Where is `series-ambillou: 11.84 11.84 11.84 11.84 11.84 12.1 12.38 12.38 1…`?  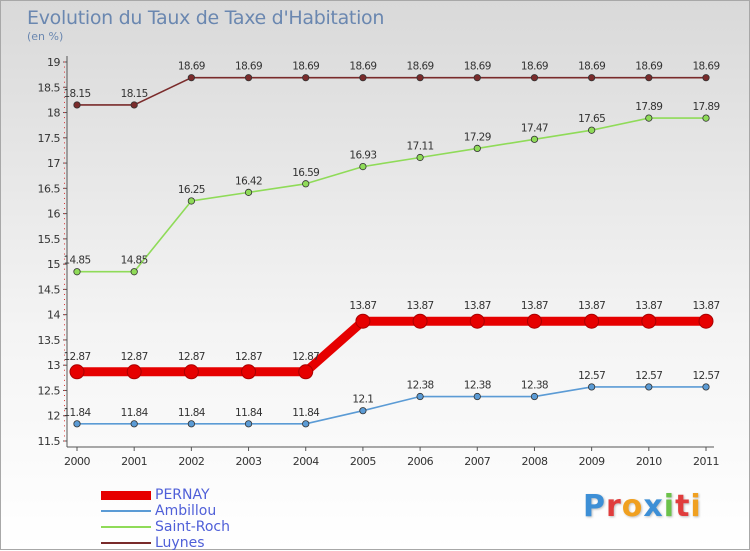
series-ambillou: 11.84 11.84 11.84 11.84 11.84 12.1 12.38 12.38 1… is located at coordinates (391, 399).